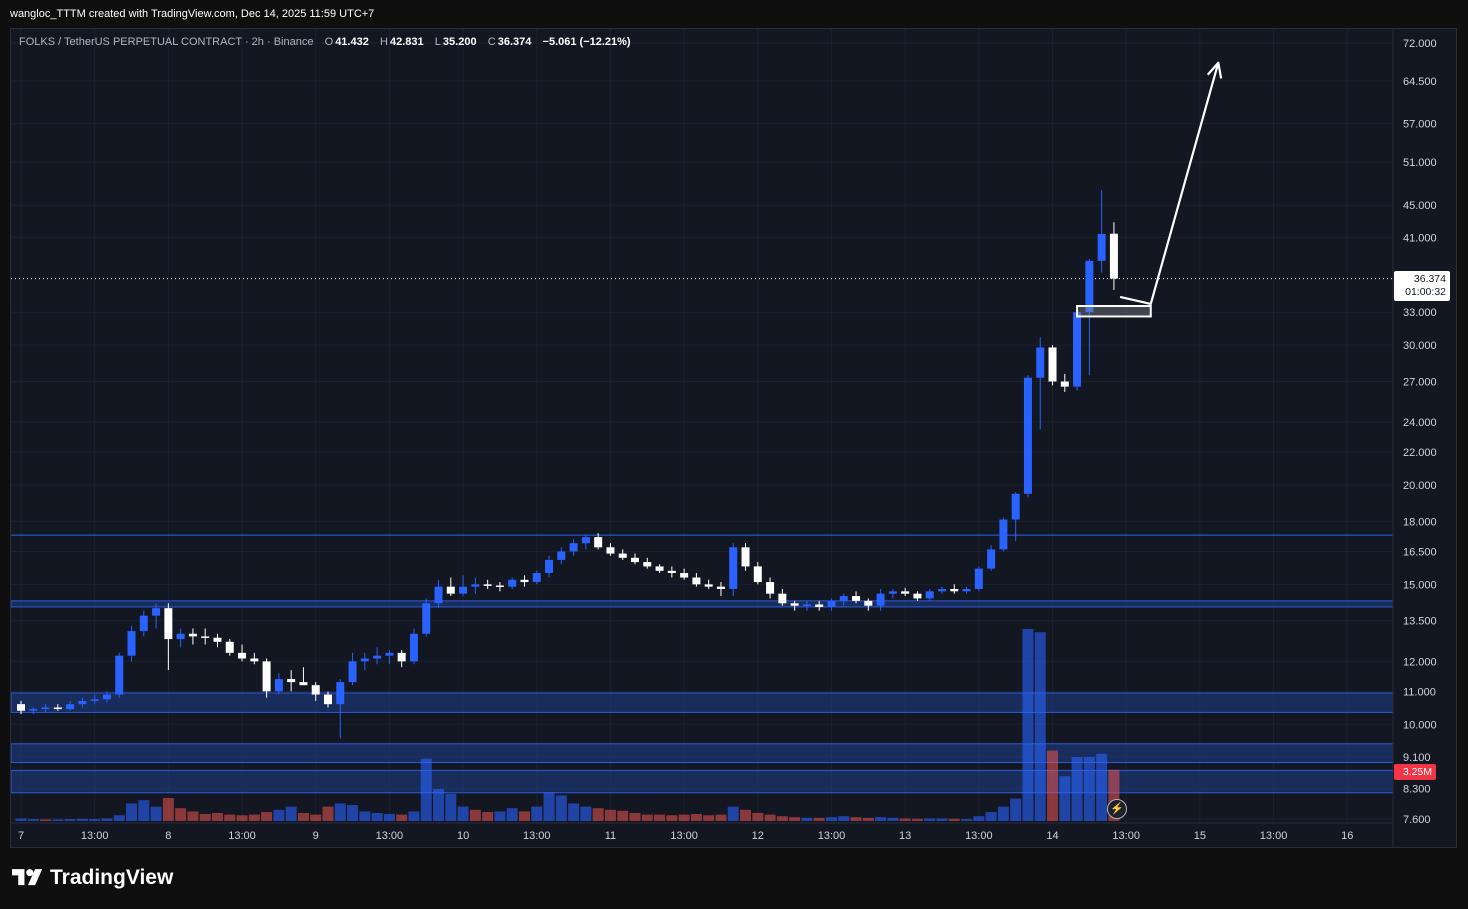  What do you see at coordinates (1117, 809) in the screenshot?
I see `lightning-icon: ⚡` at bounding box center [1117, 809].